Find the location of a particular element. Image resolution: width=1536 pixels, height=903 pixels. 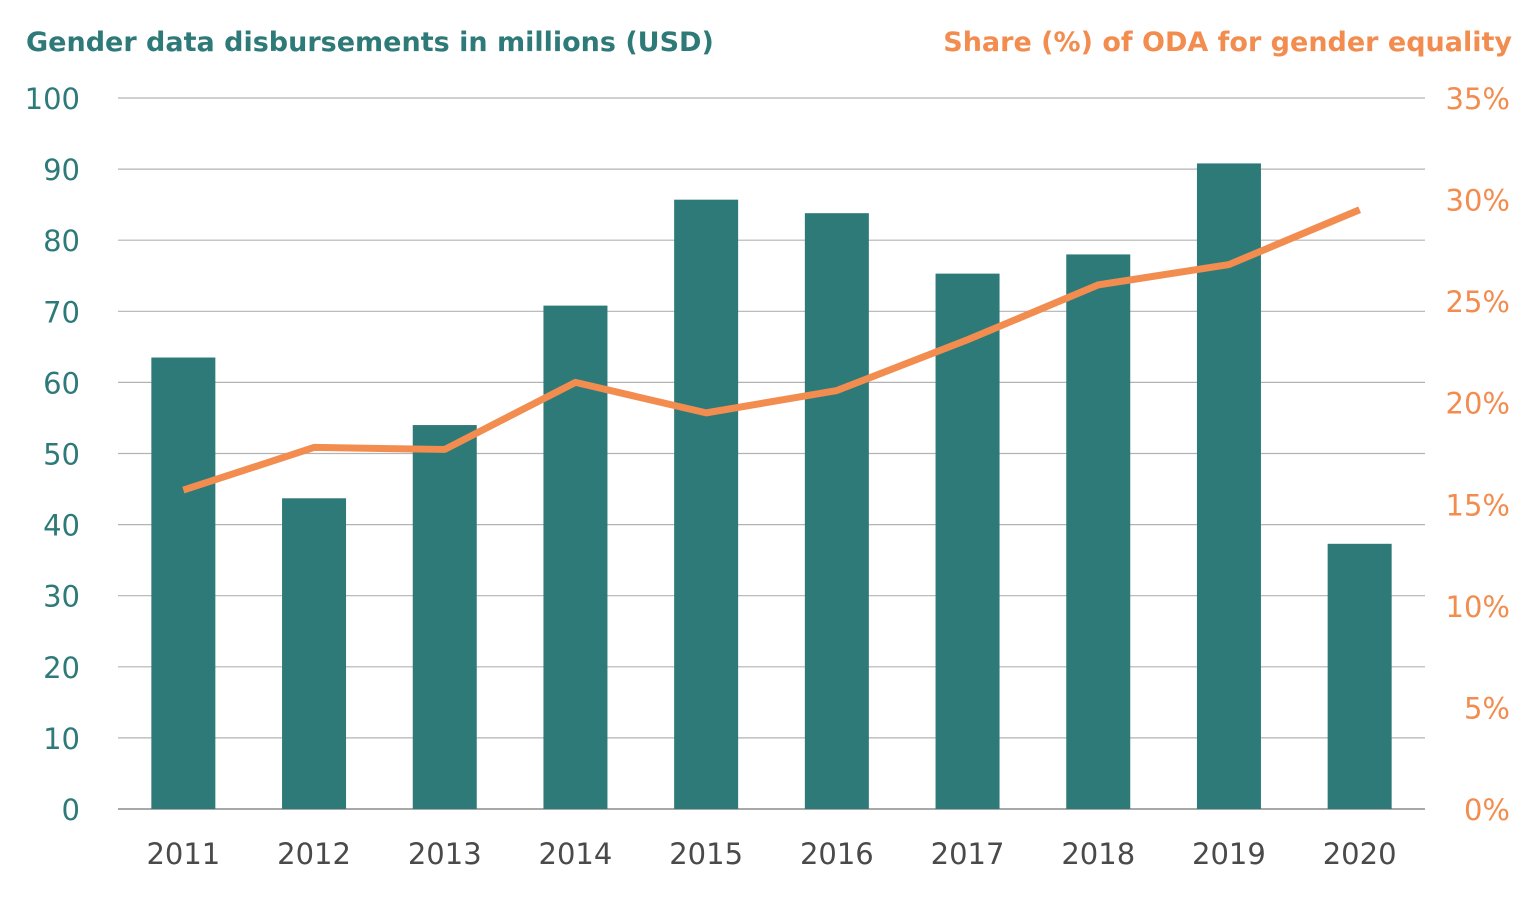

category-label: 2019 is located at coordinates (1229, 854).